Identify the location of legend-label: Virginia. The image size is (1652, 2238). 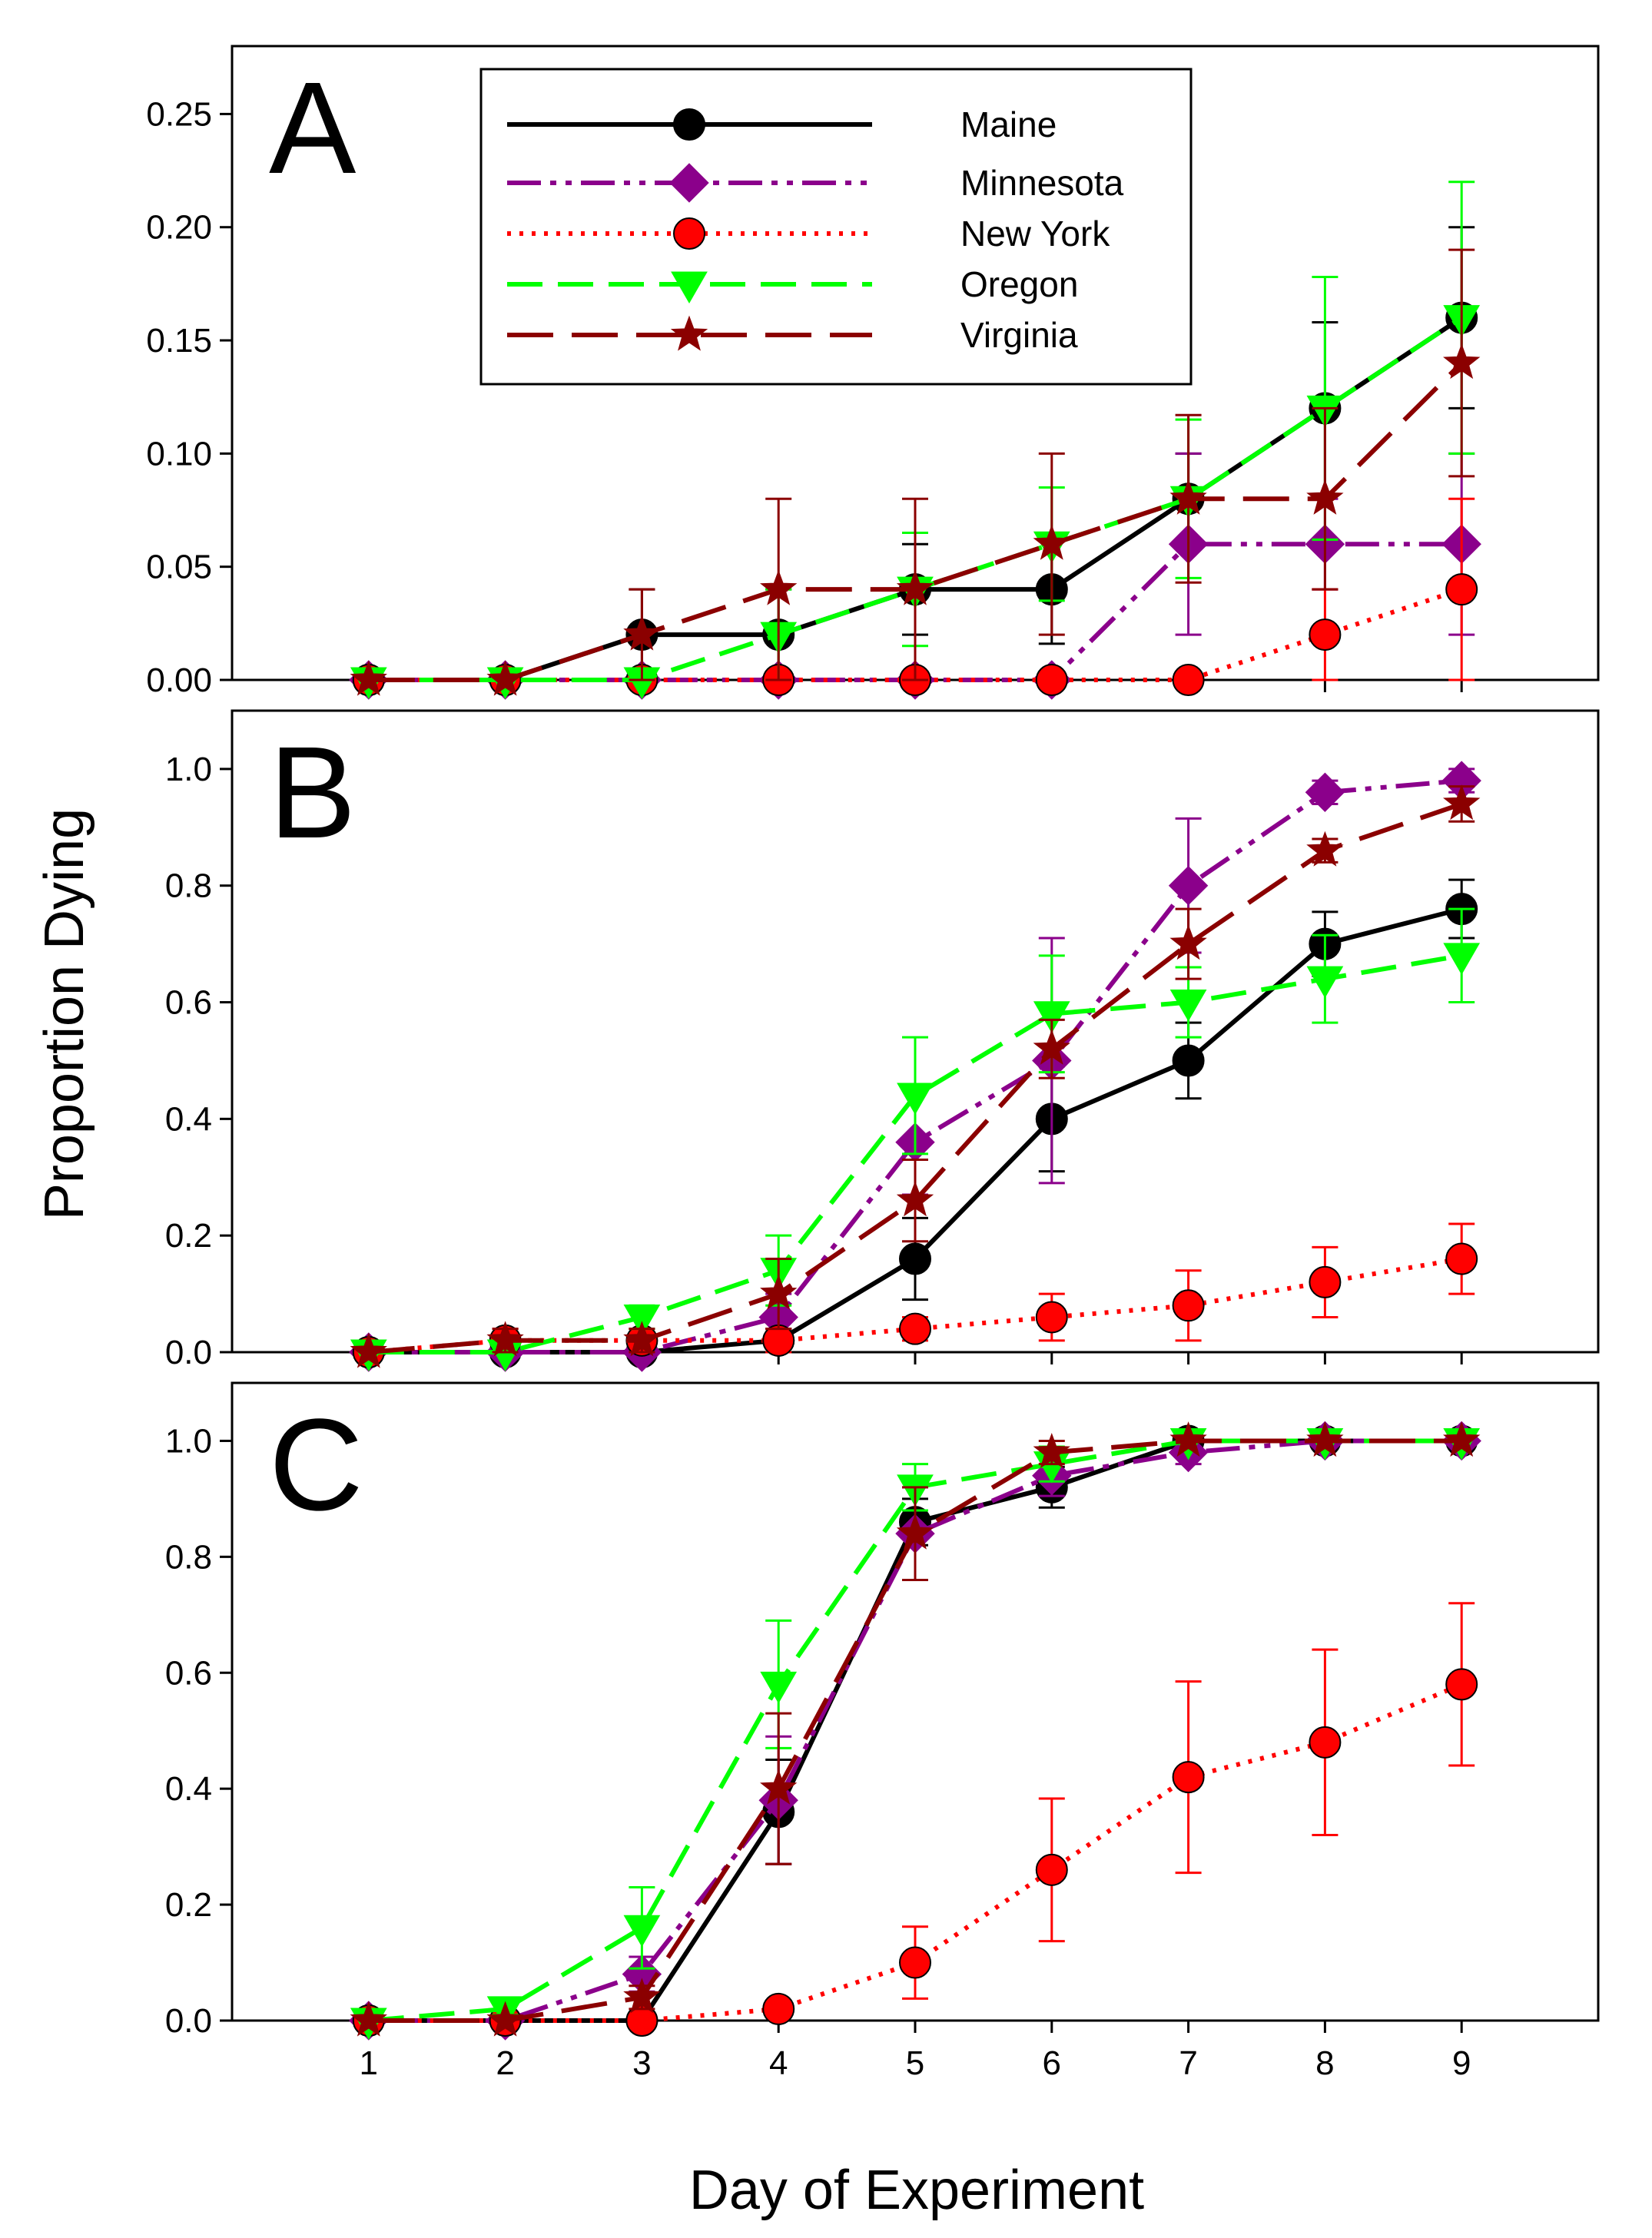
(1019, 335).